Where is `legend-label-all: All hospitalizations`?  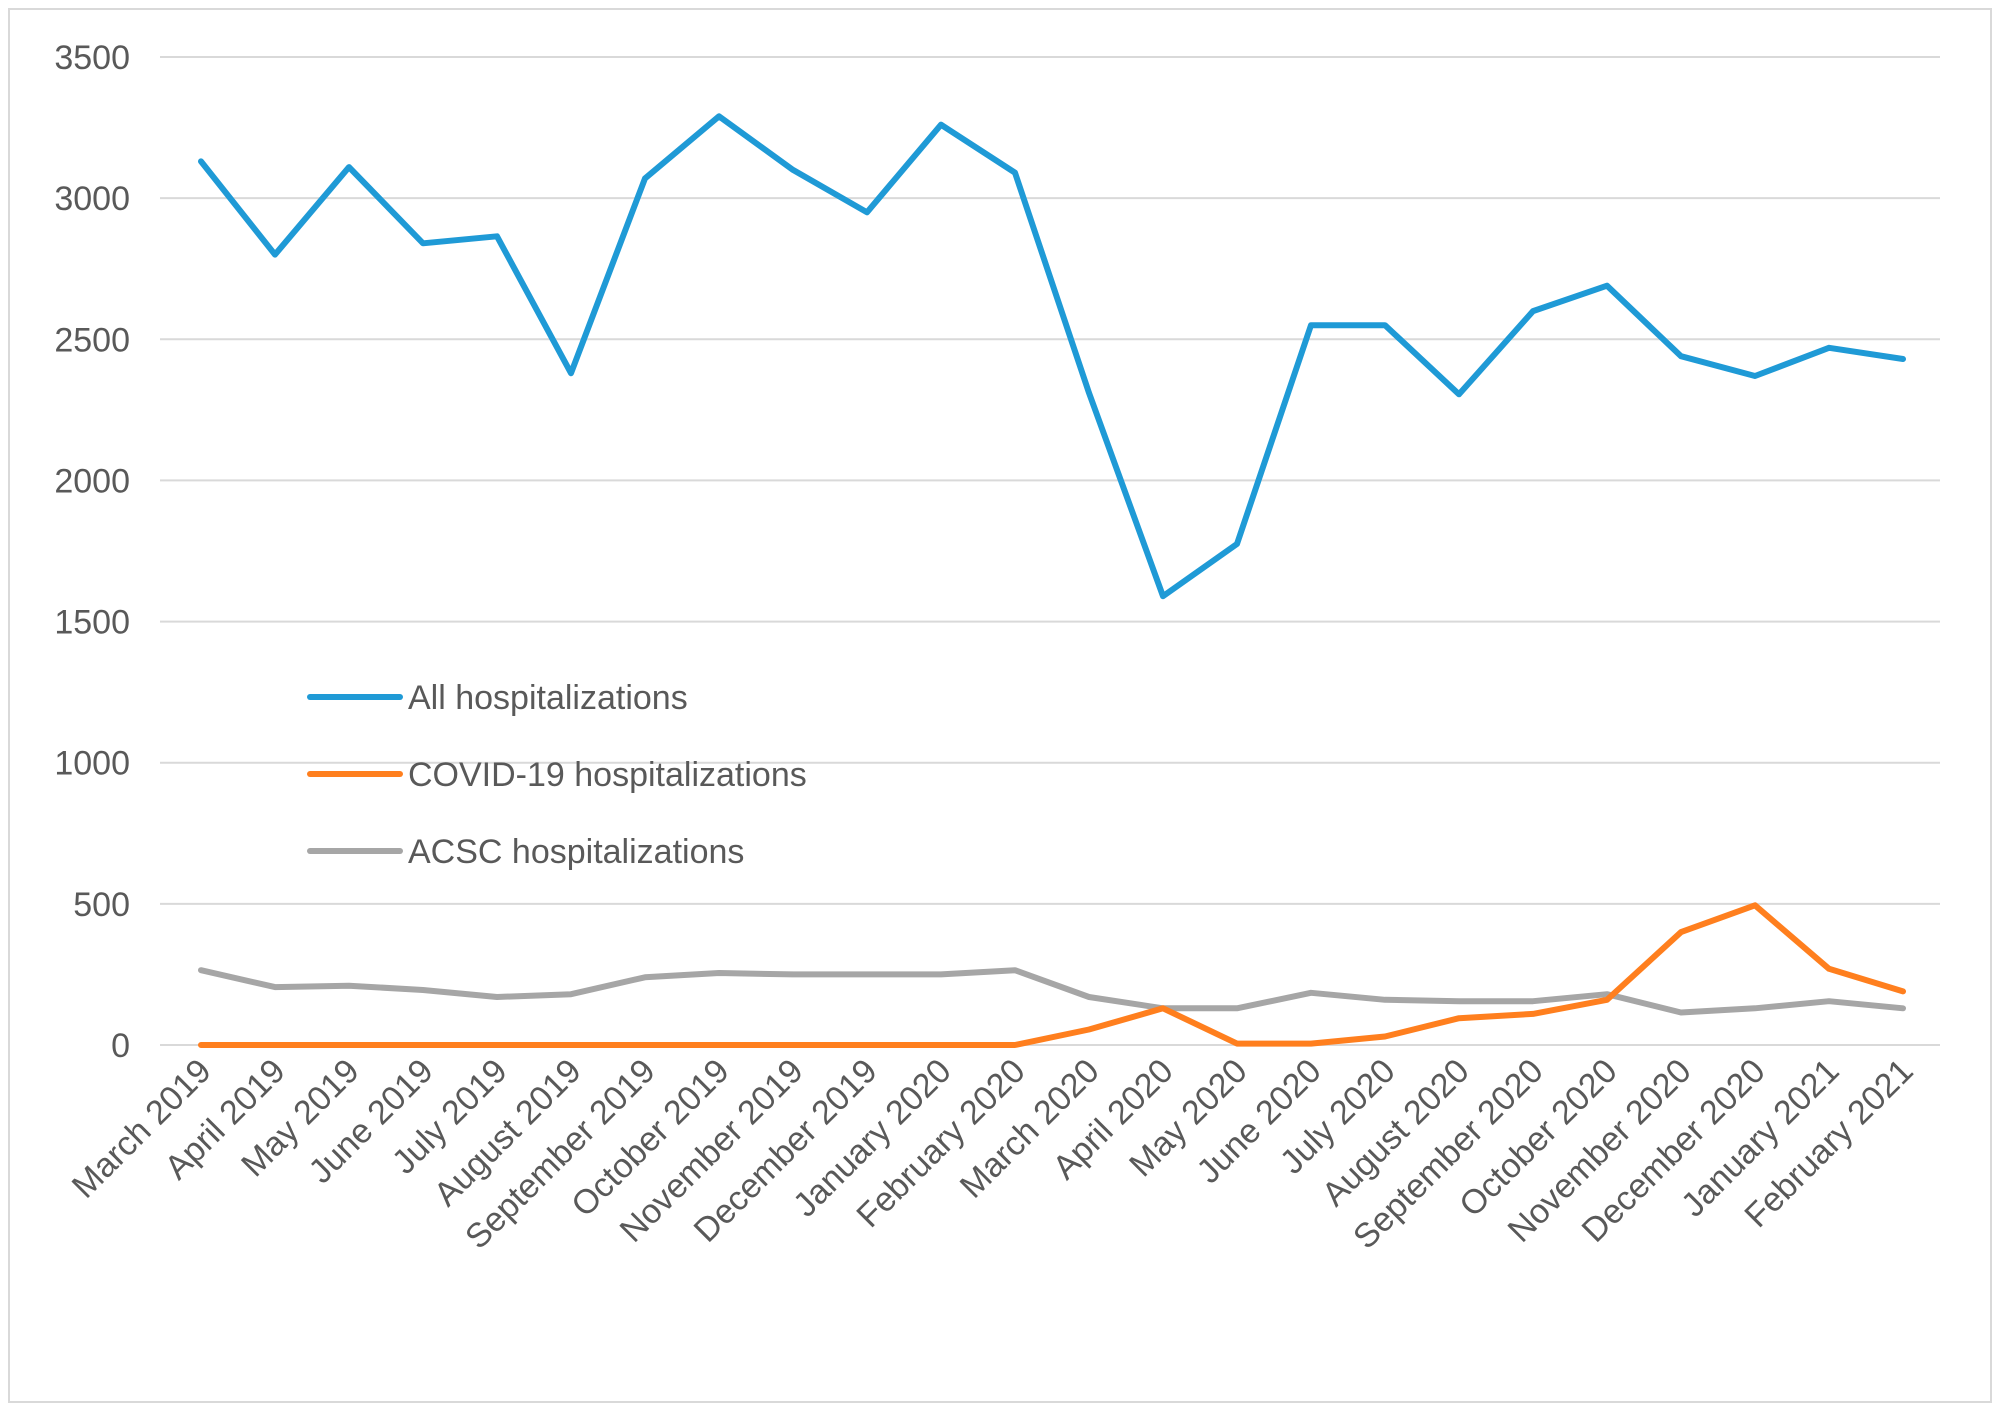 legend-label-all: All hospitalizations is located at coordinates (548, 698).